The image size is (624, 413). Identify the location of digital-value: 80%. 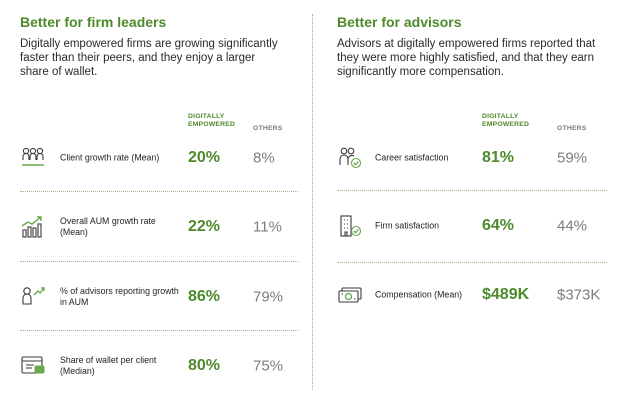
(204, 365).